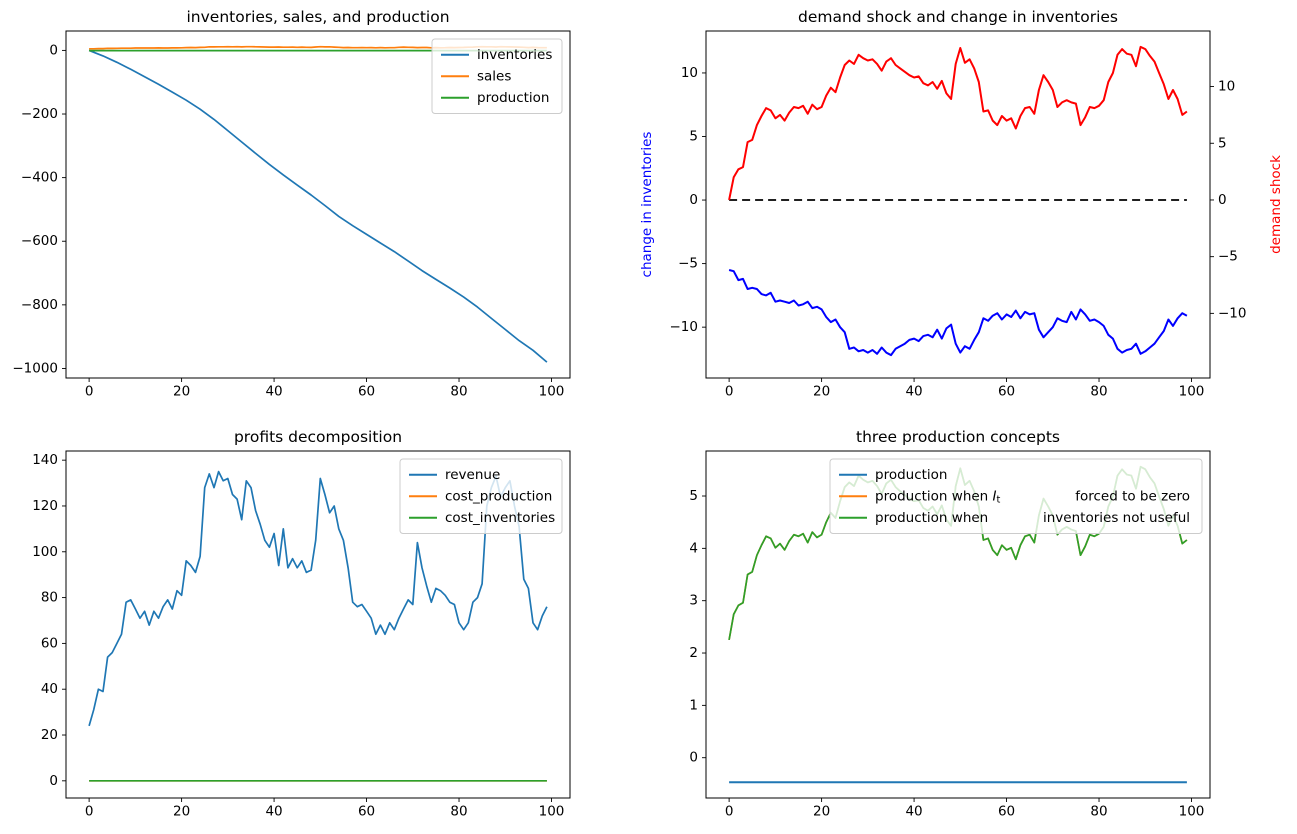 The height and width of the screenshot is (834, 1297). What do you see at coordinates (472, 475) in the screenshot?
I see `legend-label: revenue` at bounding box center [472, 475].